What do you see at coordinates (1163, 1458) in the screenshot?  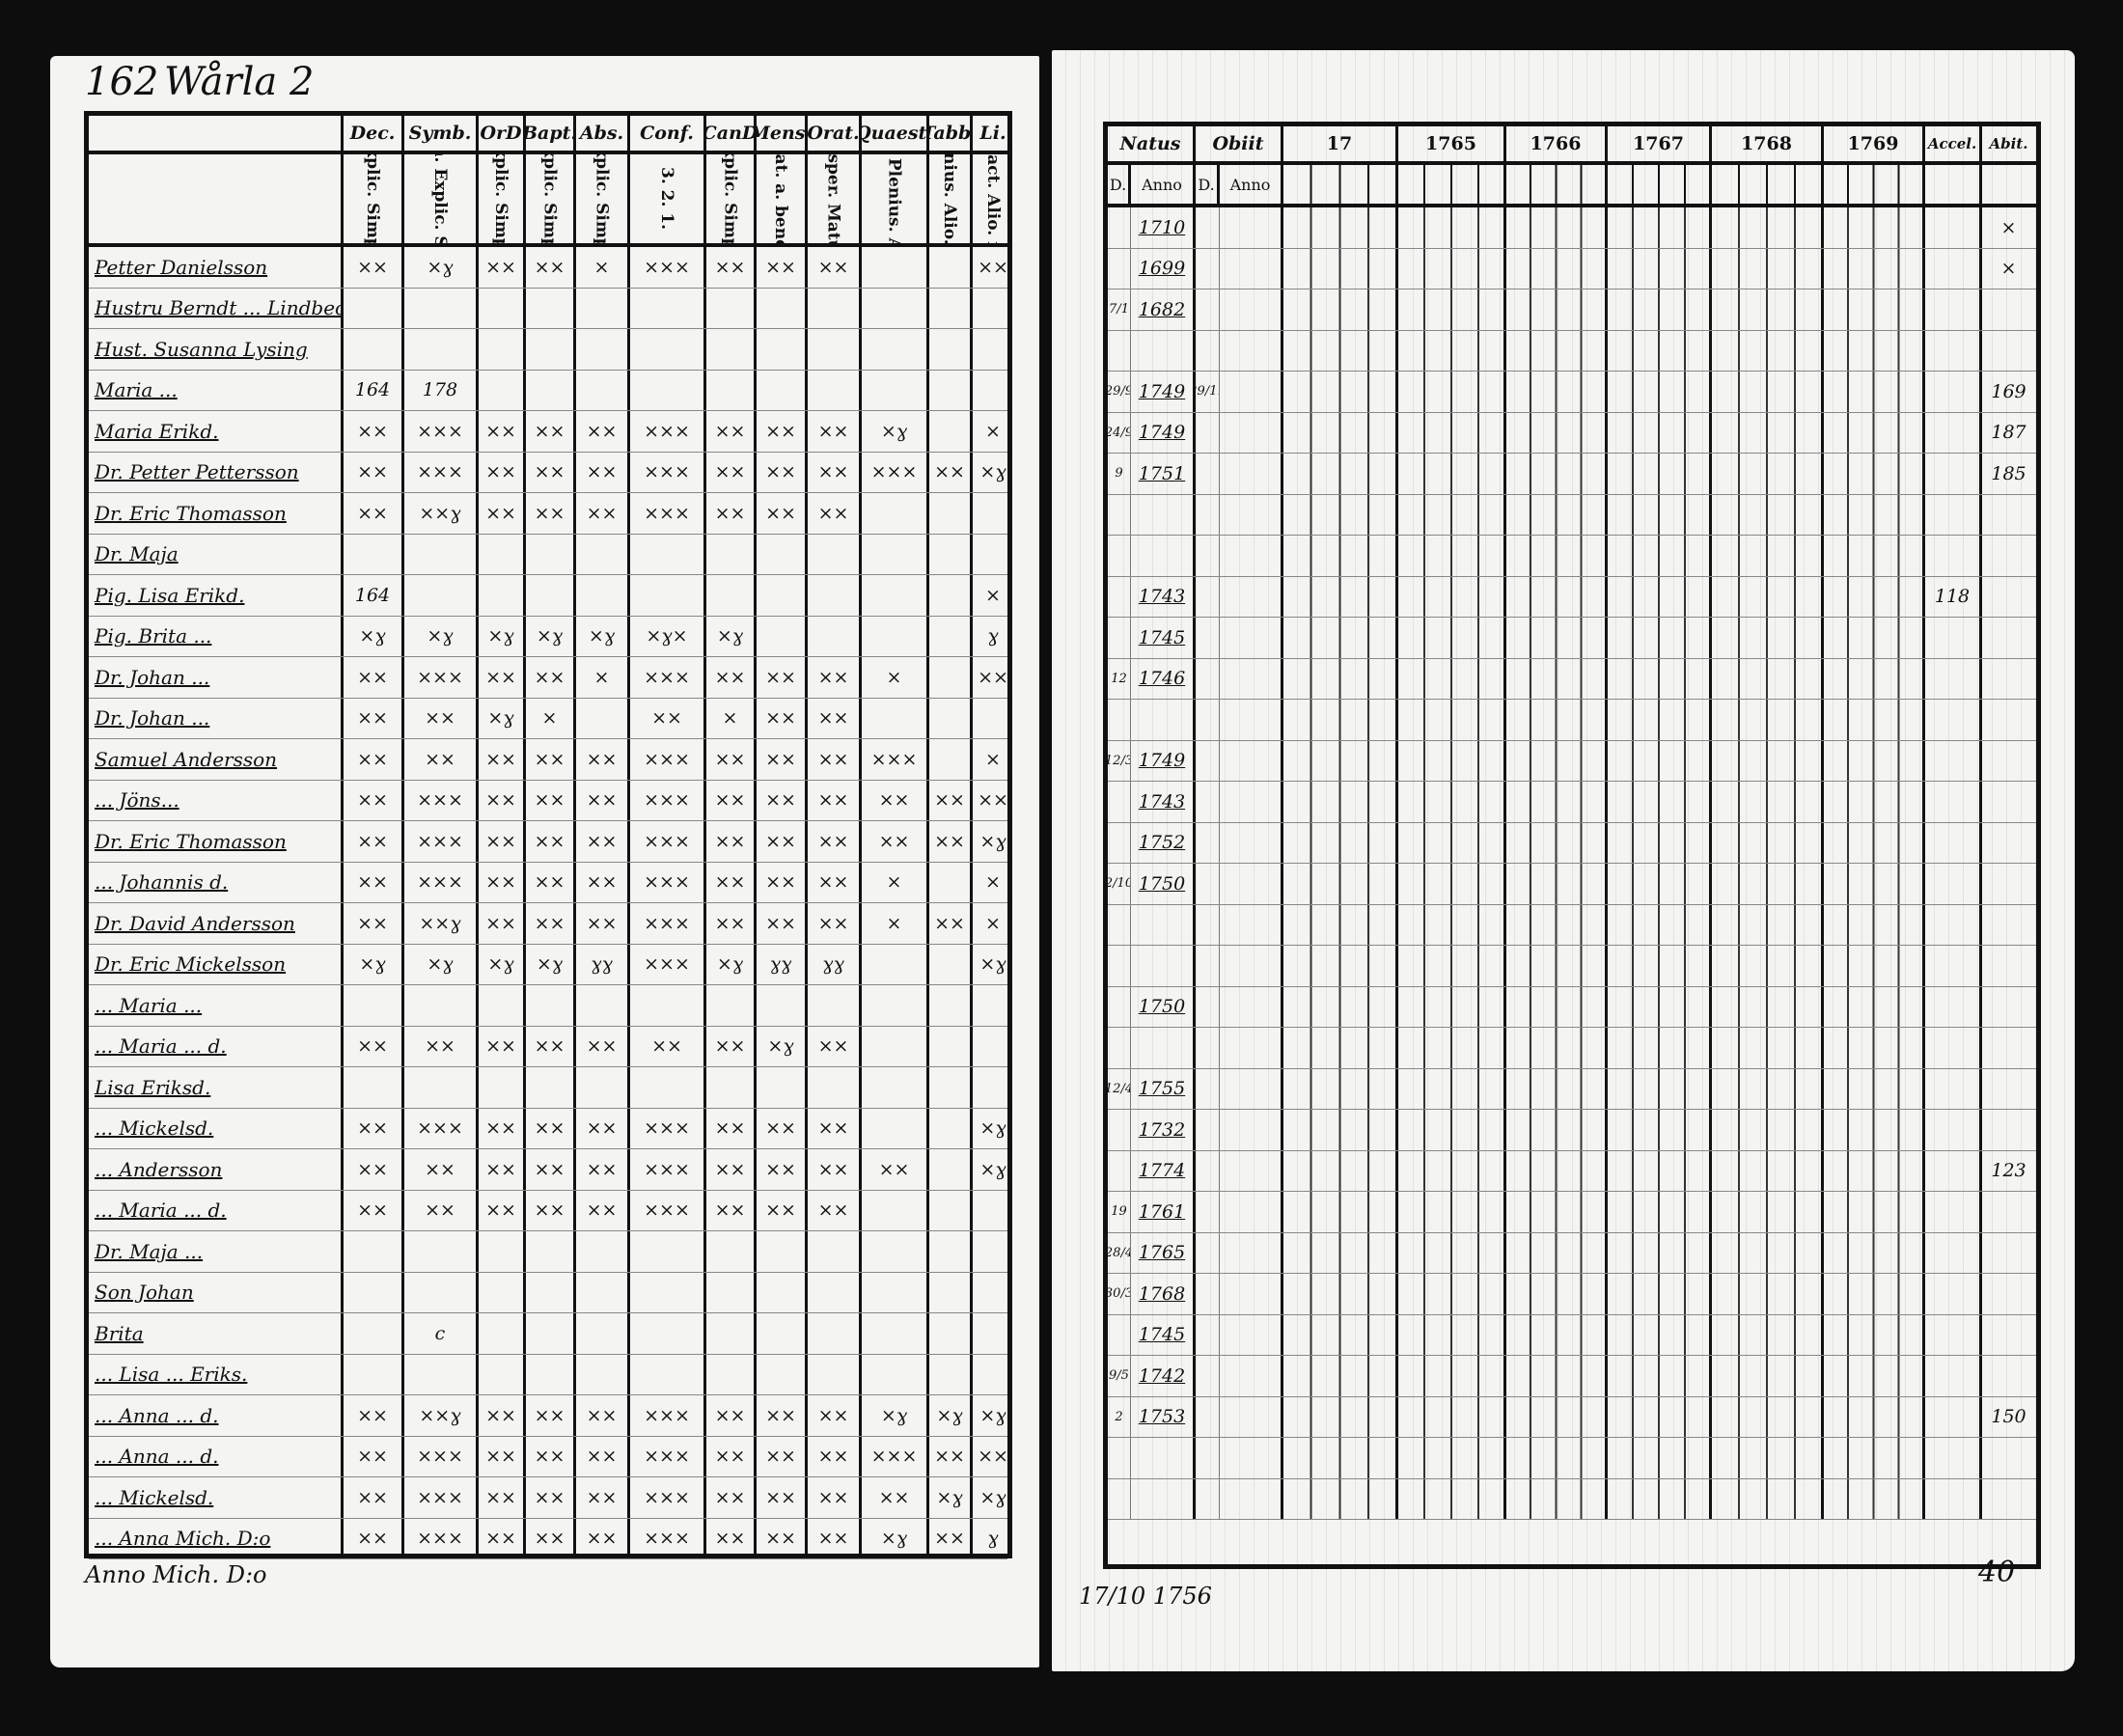 I see `natus-year` at bounding box center [1163, 1458].